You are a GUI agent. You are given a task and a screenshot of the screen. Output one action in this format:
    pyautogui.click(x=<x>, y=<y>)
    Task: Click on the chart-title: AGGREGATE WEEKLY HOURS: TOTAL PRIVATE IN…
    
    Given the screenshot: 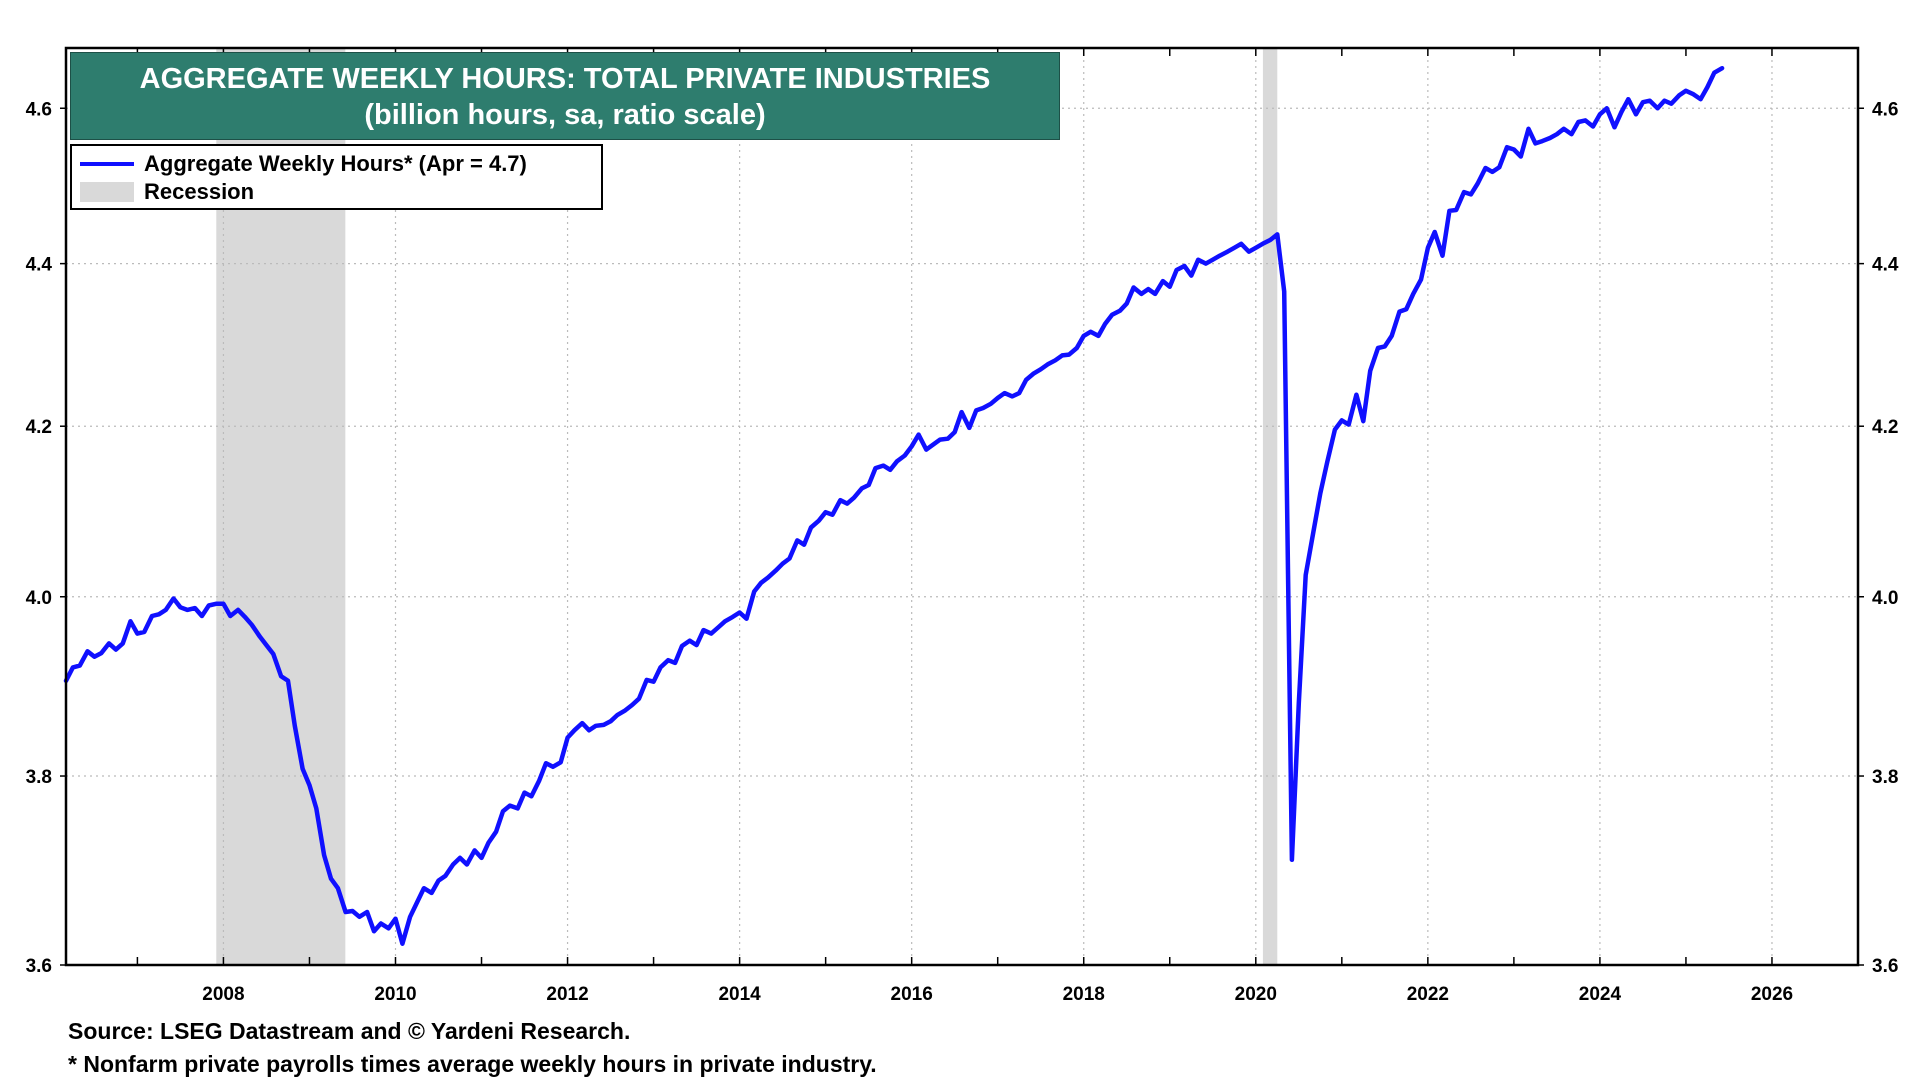 What is the action you would take?
    pyautogui.click(x=565, y=79)
    